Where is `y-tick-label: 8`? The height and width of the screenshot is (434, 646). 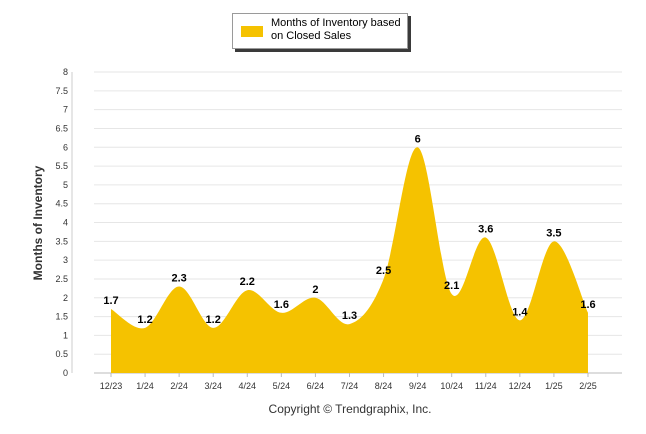 y-tick-label: 8 is located at coordinates (65, 72).